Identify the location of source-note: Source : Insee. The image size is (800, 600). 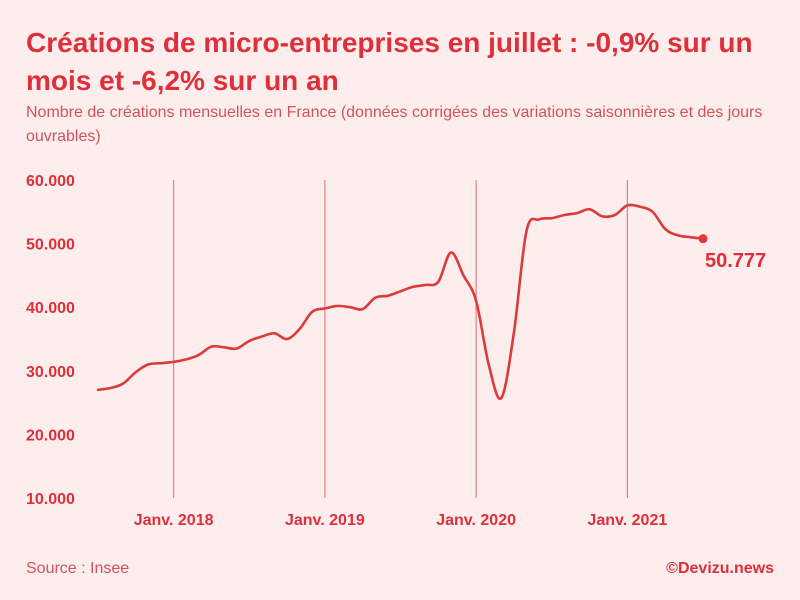
(78, 568).